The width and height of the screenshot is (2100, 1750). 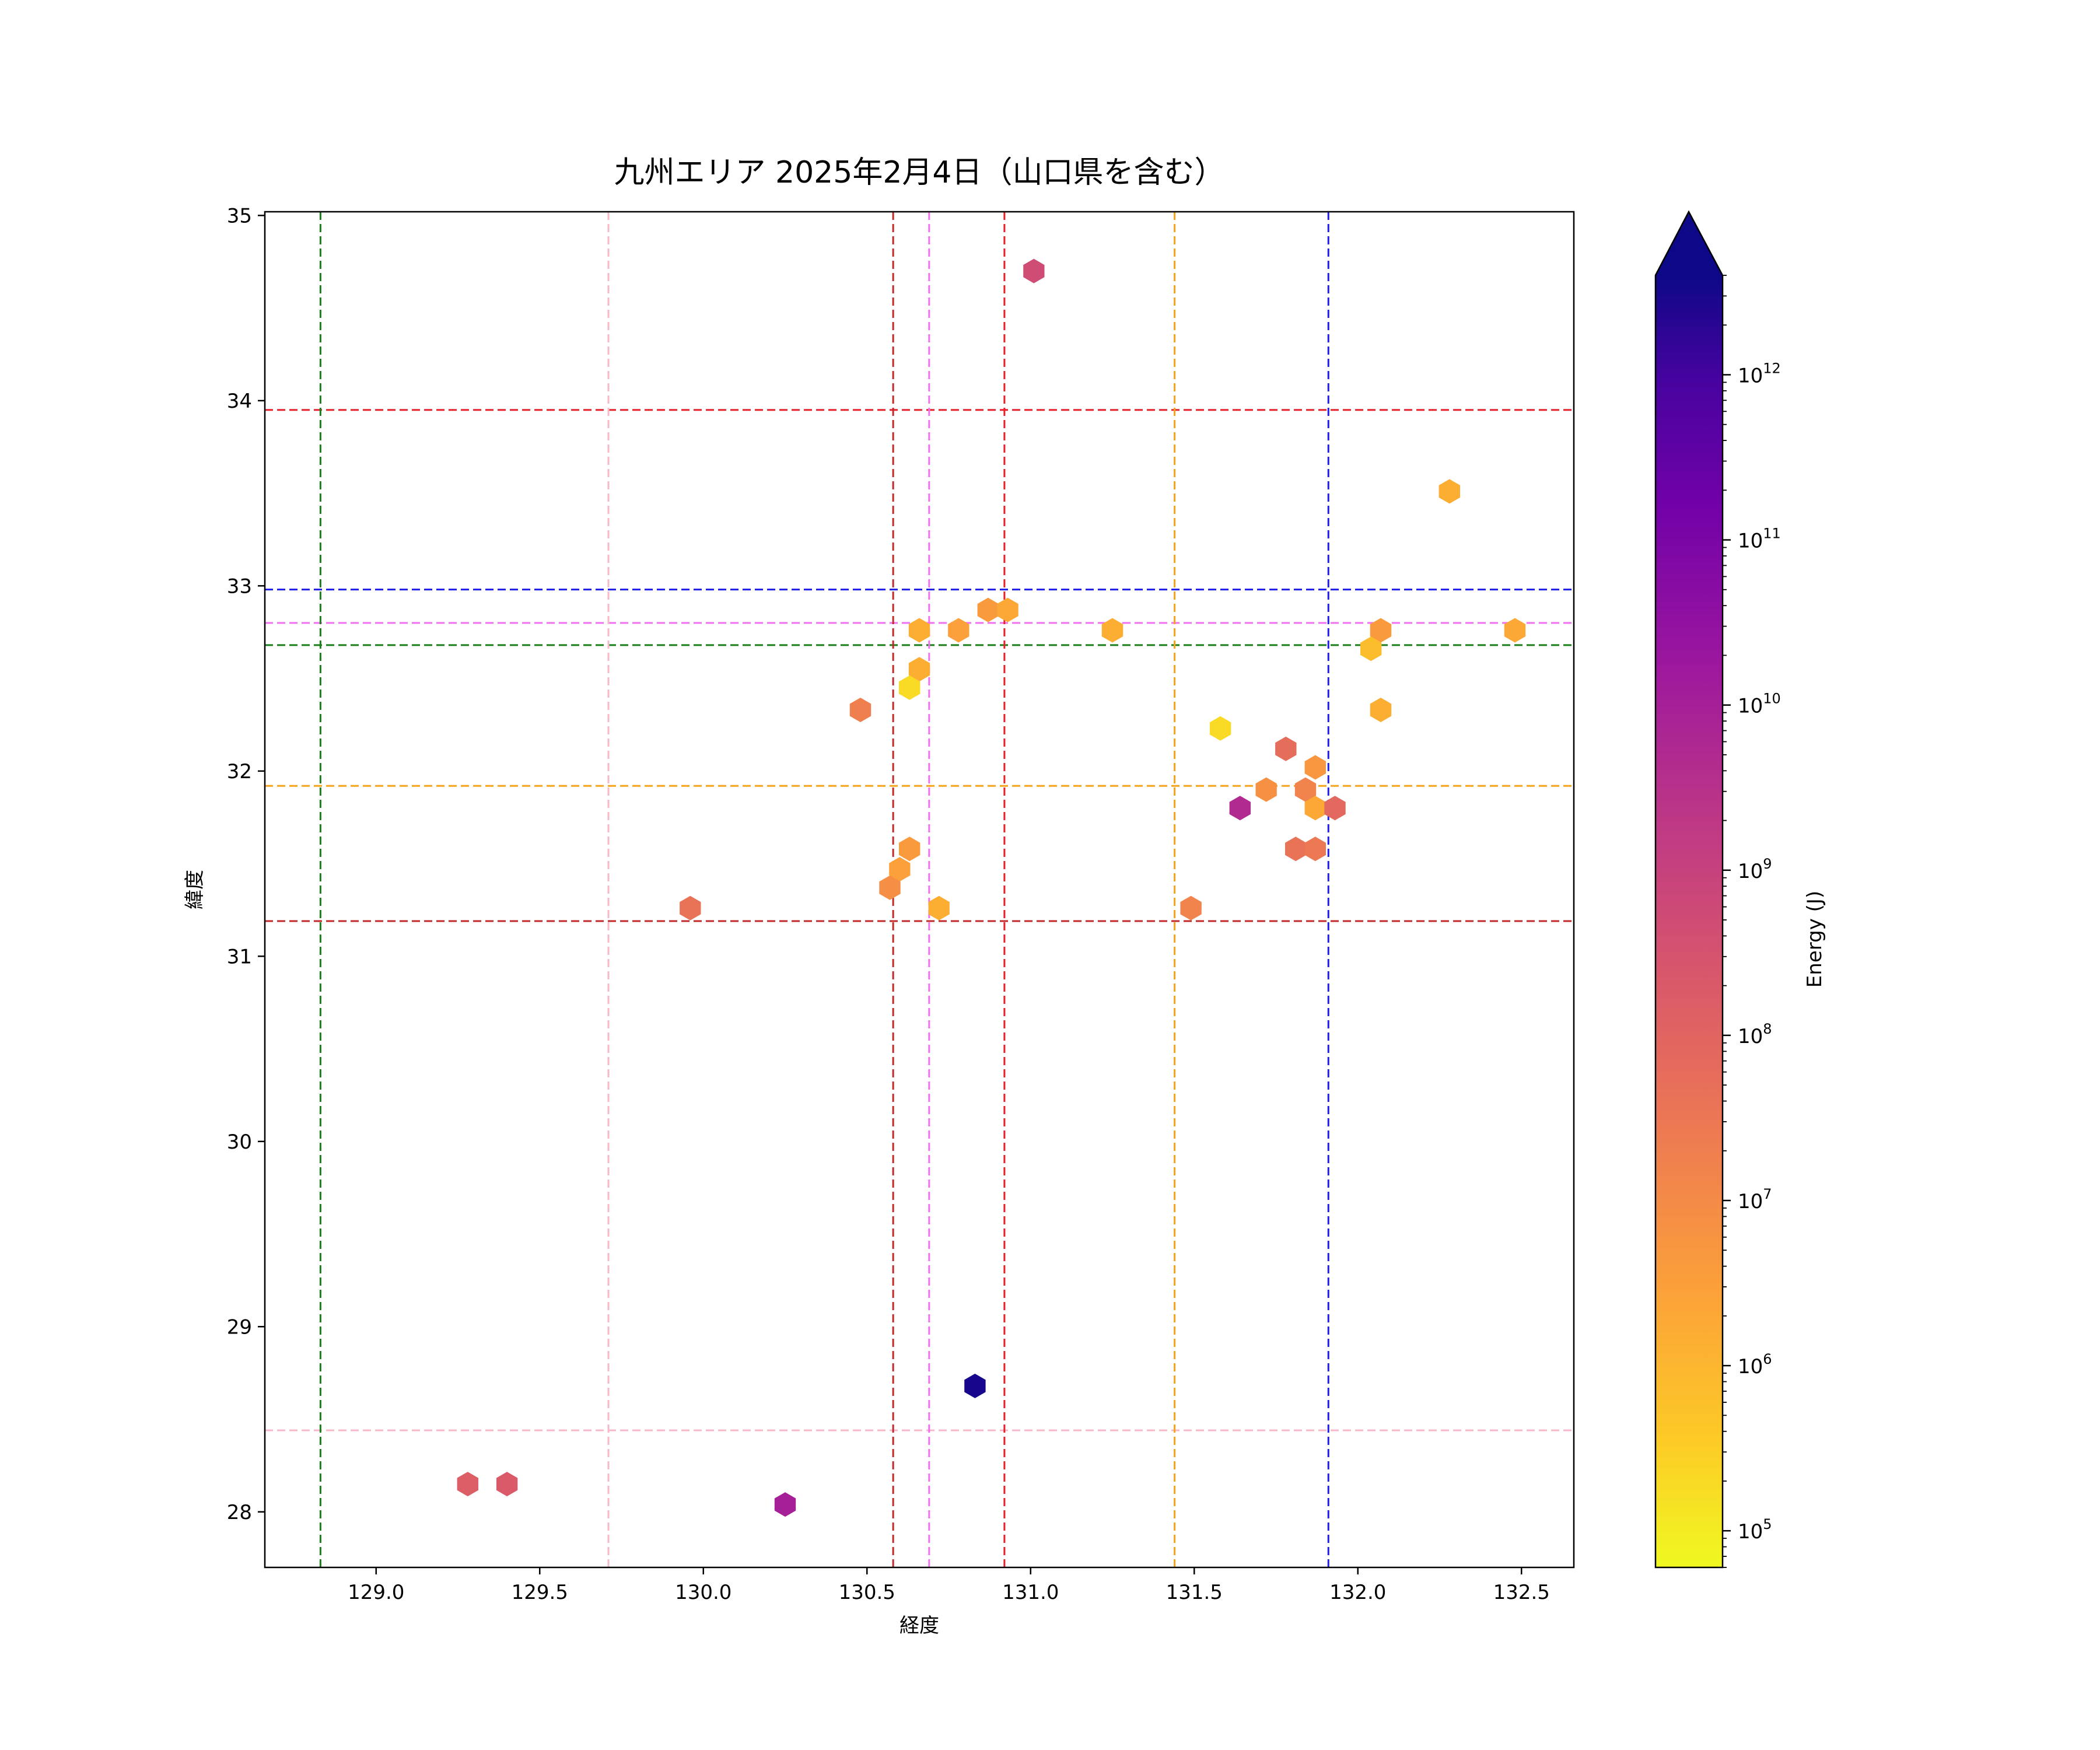 I want to click on colorbar-tick-label-5: 10¹⁰, so click(x=1759, y=704).